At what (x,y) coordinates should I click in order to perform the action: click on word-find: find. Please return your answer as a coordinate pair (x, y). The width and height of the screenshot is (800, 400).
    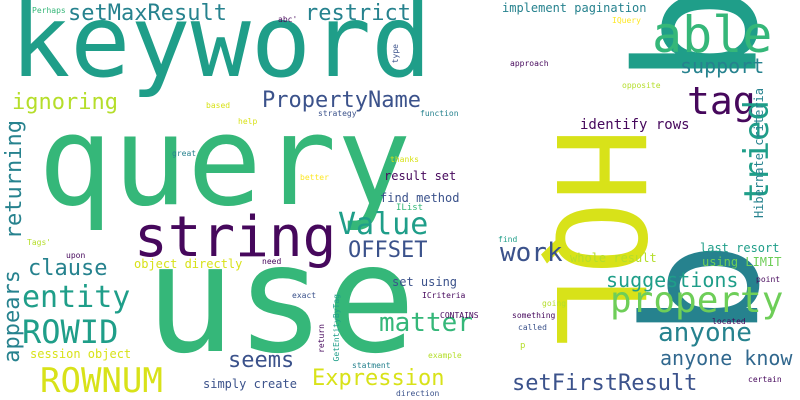
    Looking at the image, I should click on (508, 239).